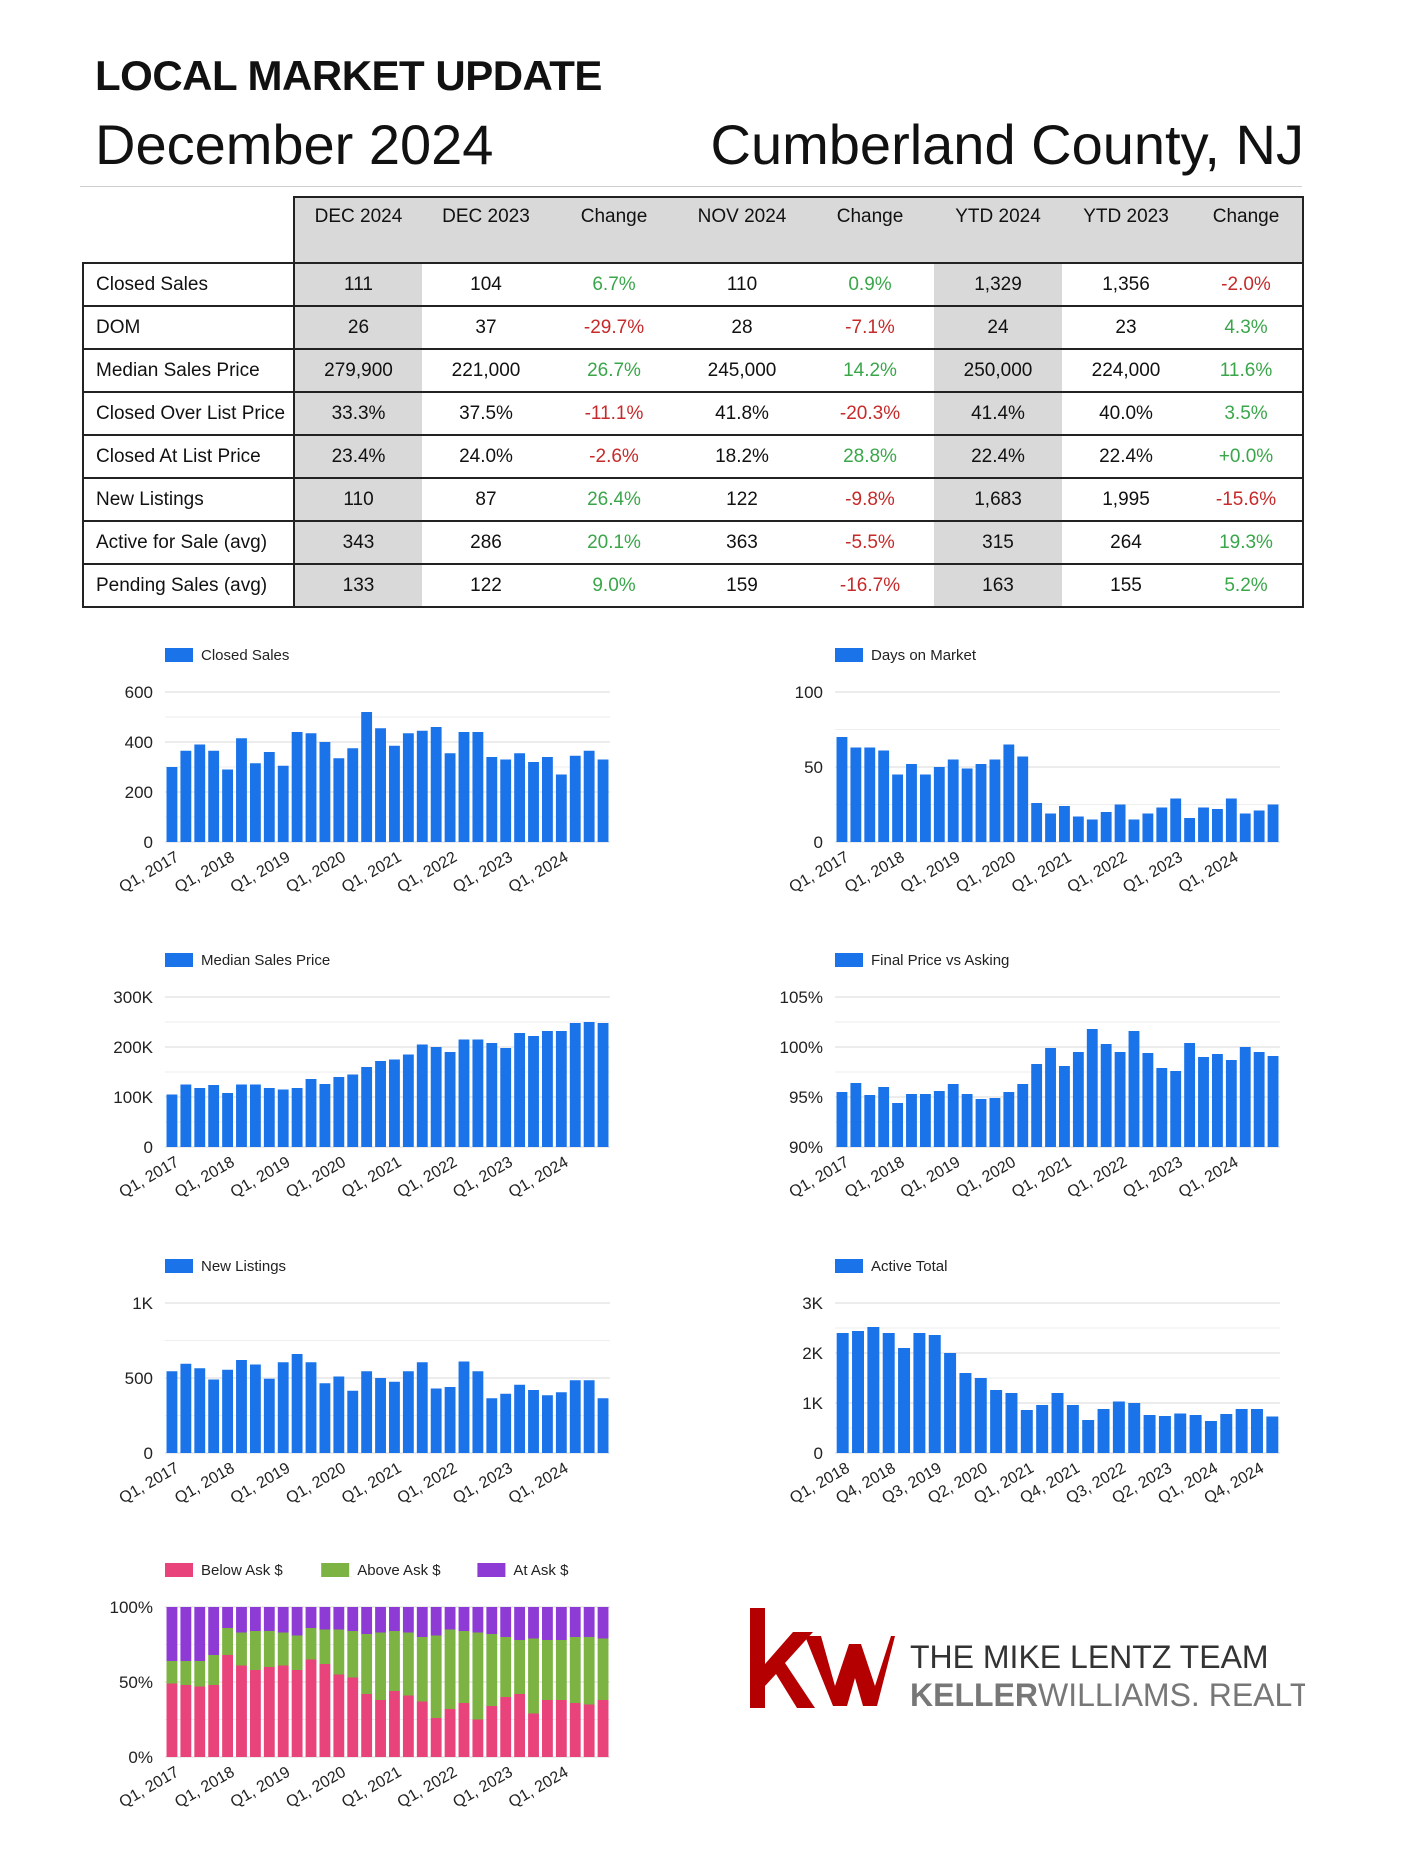  Describe the element at coordinates (742, 543) in the screenshot. I see `value-cell: 363` at that location.